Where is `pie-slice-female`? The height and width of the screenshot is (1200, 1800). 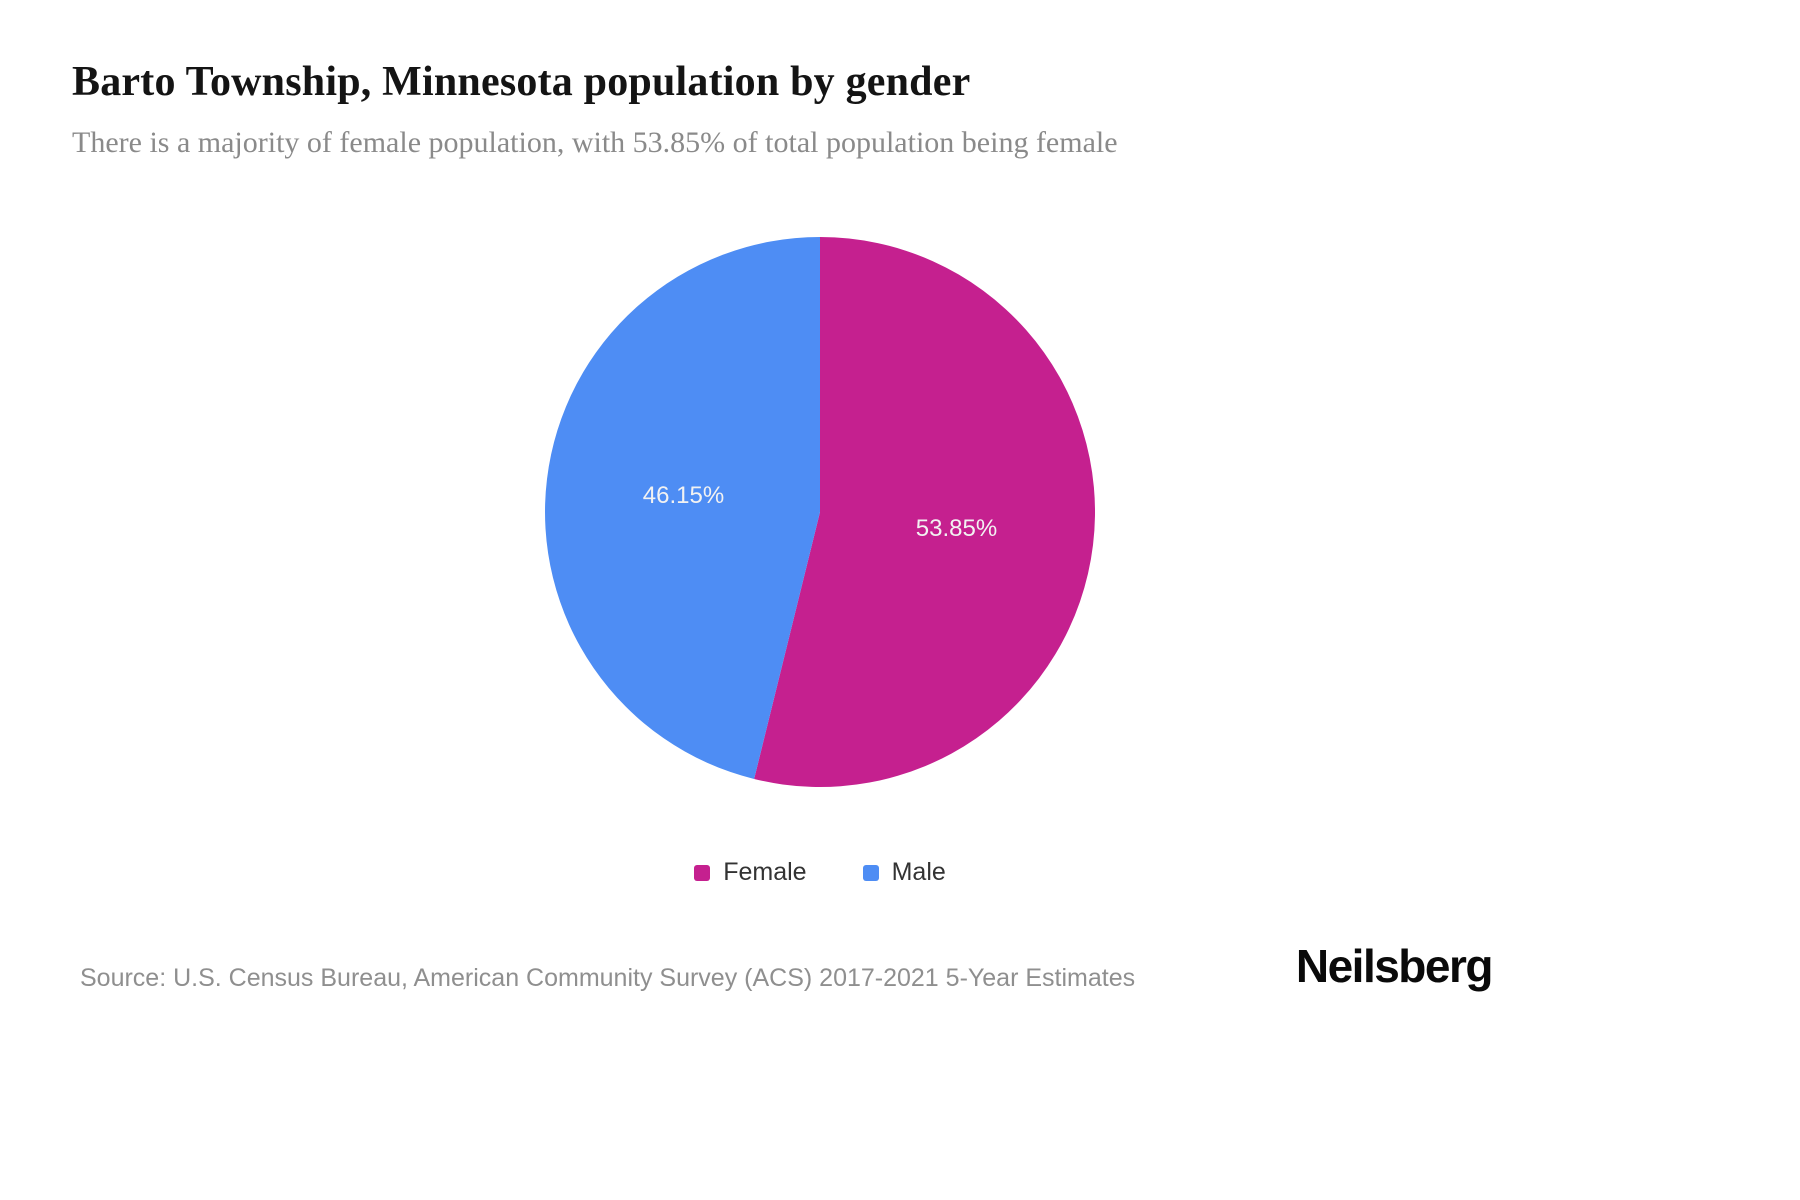 pie-slice-female is located at coordinates (925, 512).